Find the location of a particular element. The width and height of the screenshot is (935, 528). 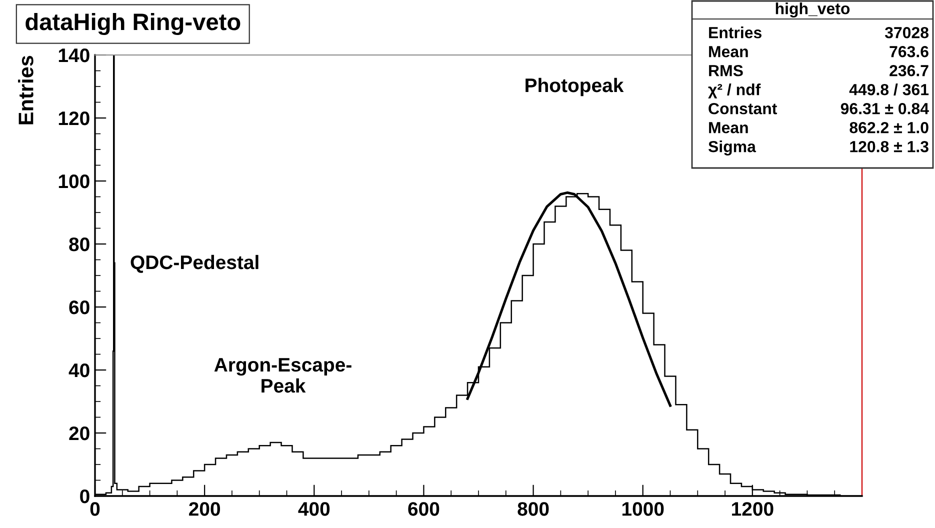

annotation: QDC-Pedestal is located at coordinates (194, 263).